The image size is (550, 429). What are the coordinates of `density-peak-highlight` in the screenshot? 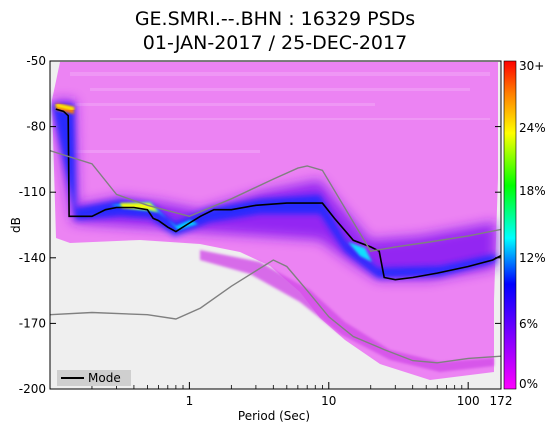 It's located at (65, 107).